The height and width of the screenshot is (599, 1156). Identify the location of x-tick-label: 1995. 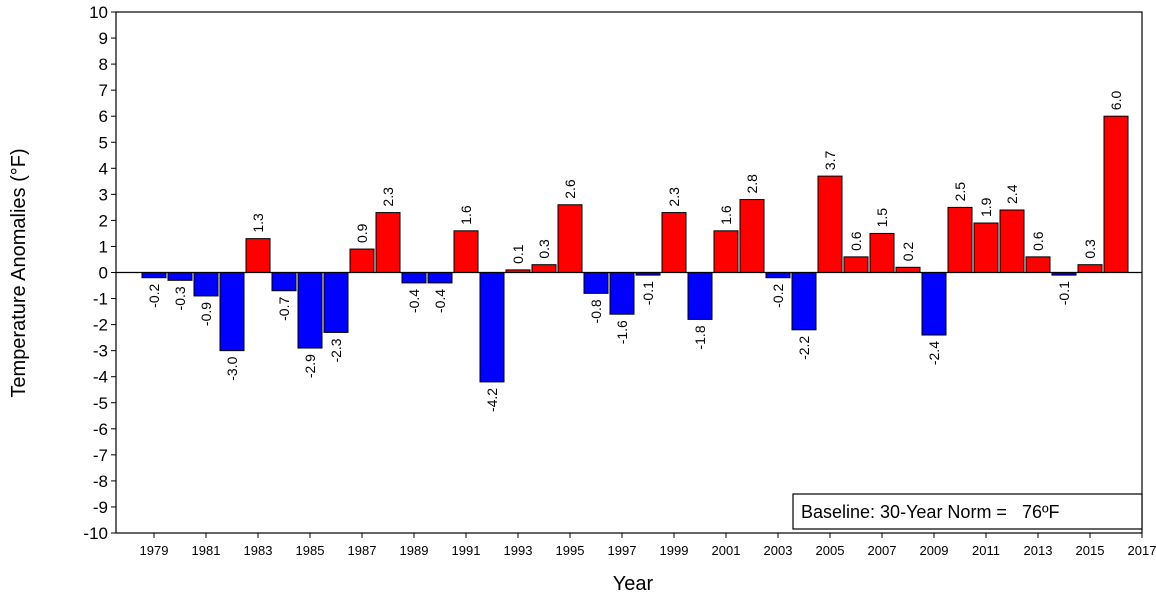
(570, 550).